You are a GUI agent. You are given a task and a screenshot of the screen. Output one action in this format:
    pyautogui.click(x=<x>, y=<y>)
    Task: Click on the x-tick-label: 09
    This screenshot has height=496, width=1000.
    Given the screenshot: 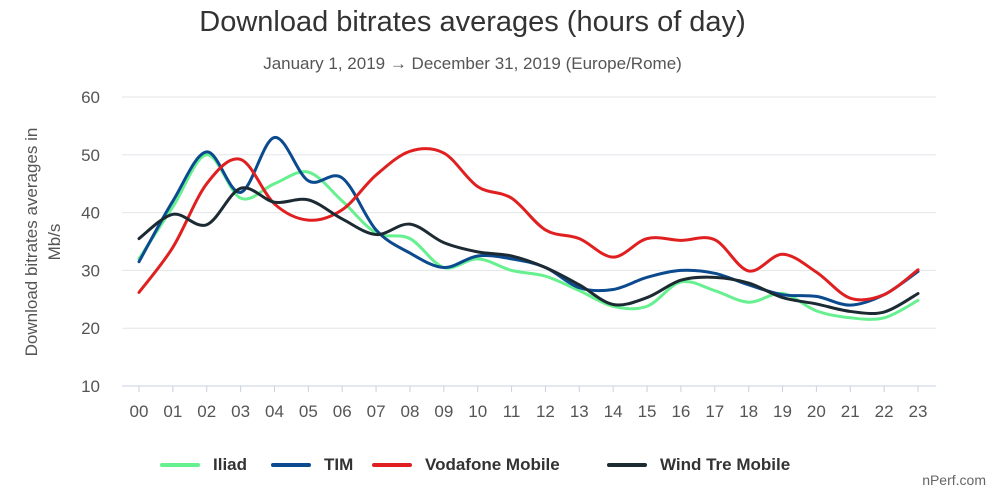 What is the action you would take?
    pyautogui.click(x=443, y=411)
    